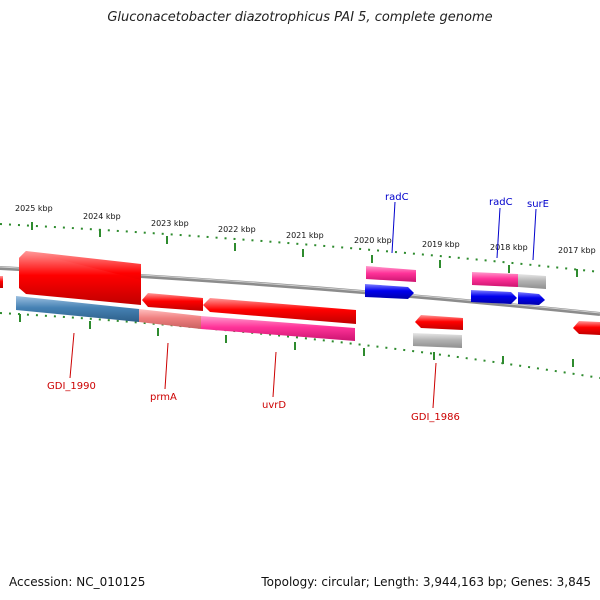  I want to click on inner-major-ticks, so click(296, 340).